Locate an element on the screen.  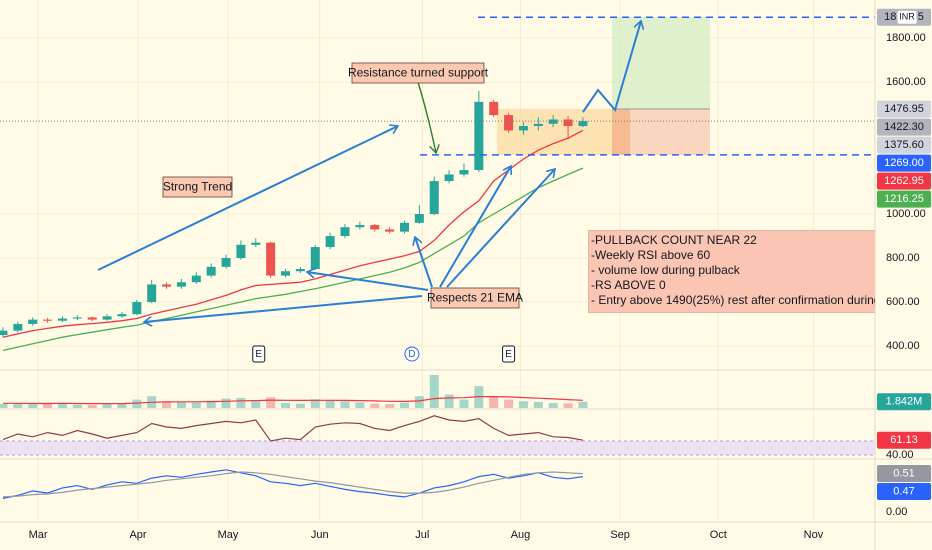
note-line: -Weekly RSI above 60 is located at coordinates (650, 255).